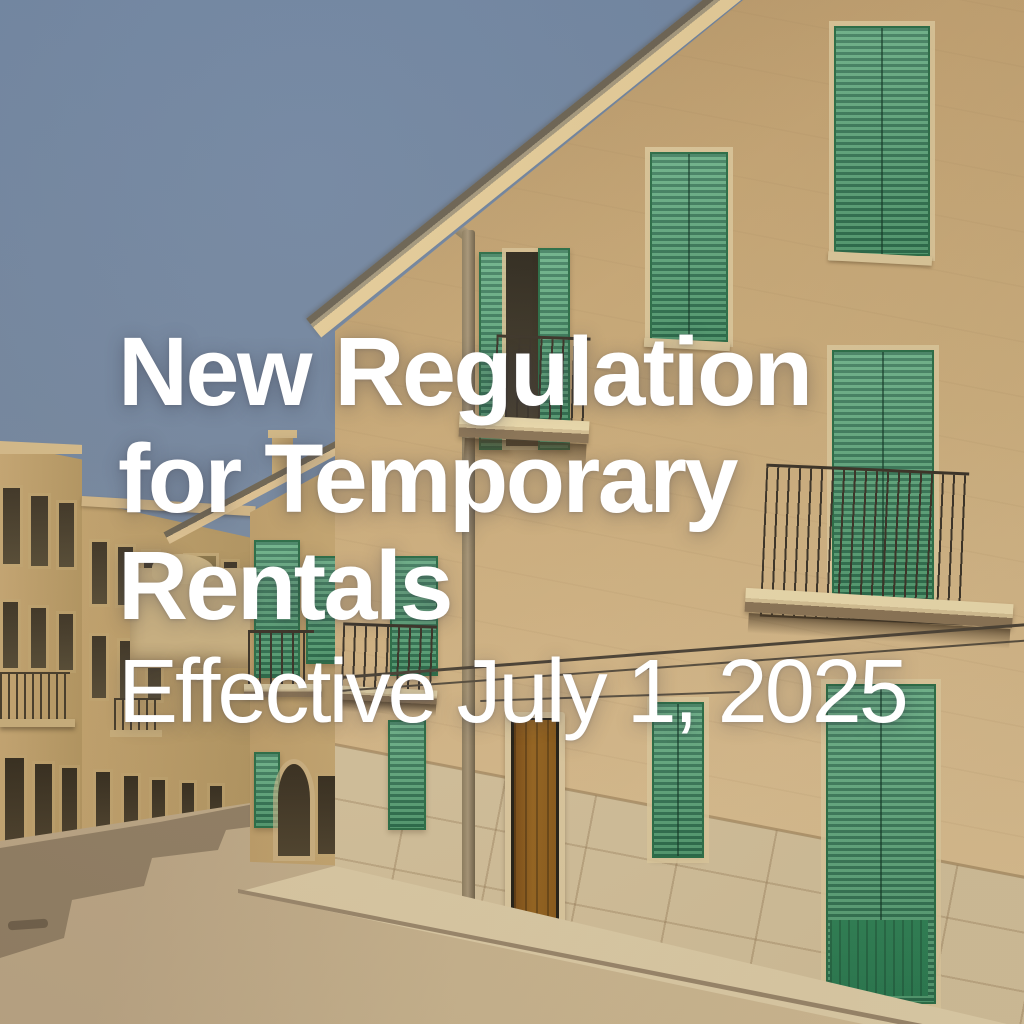 This screenshot has width=1024, height=1024. Describe the element at coordinates (879, 958) in the screenshot. I see `shutter-bottom-panel` at that location.